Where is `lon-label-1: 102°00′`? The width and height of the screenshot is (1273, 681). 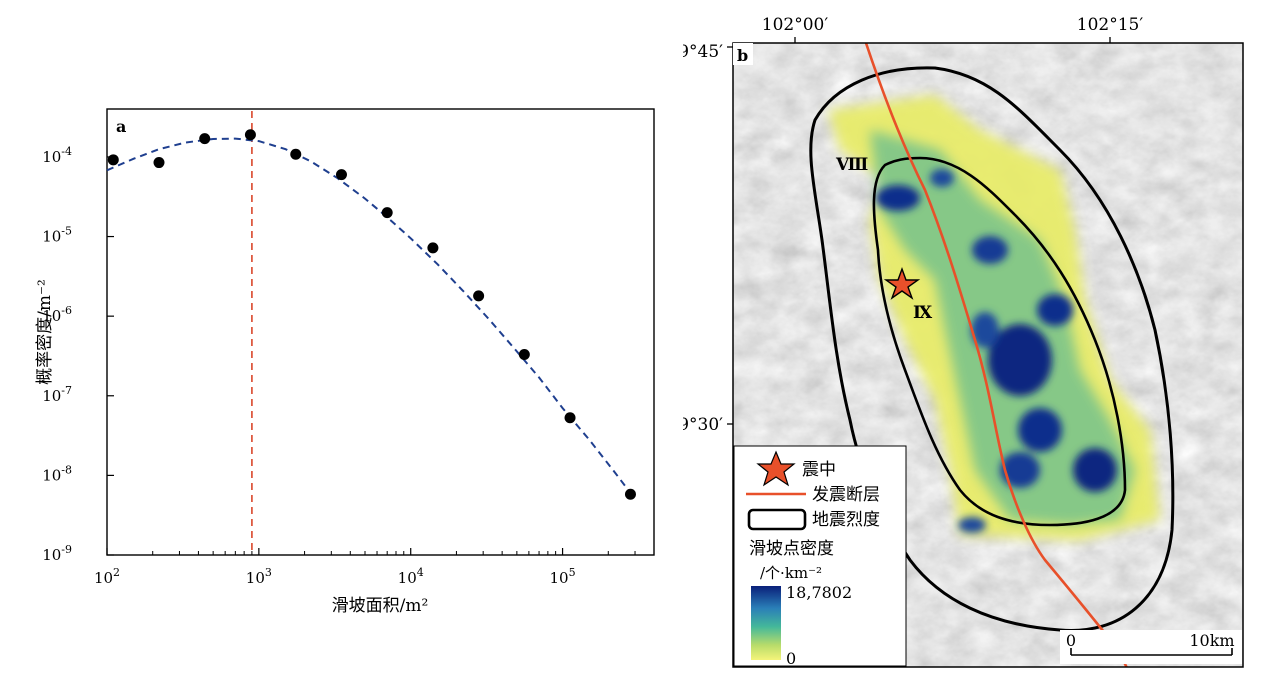
lon-label-1: 102°00′ is located at coordinates (795, 25).